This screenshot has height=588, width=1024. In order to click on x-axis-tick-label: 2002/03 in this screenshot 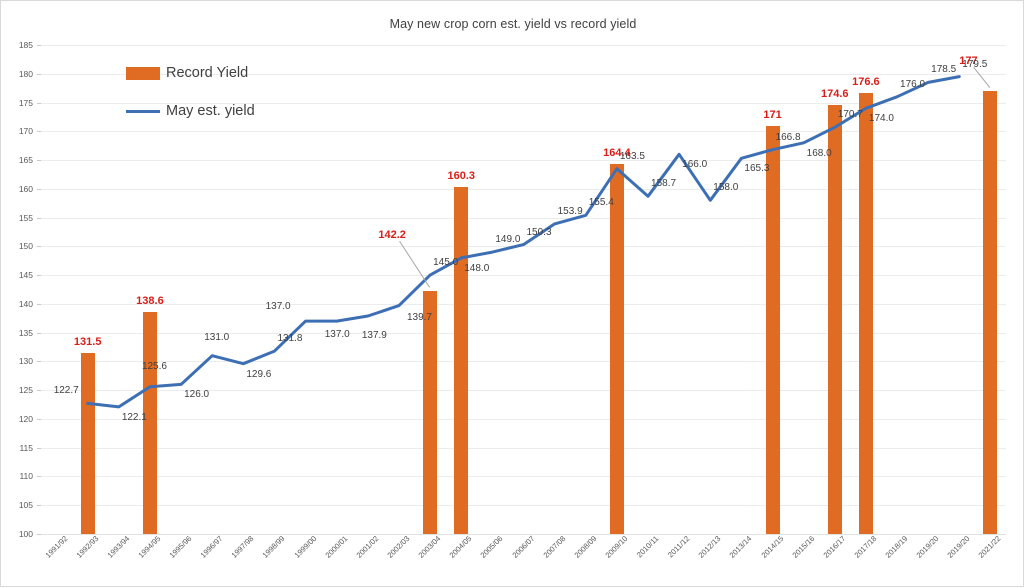, I will do `click(398, 547)`.